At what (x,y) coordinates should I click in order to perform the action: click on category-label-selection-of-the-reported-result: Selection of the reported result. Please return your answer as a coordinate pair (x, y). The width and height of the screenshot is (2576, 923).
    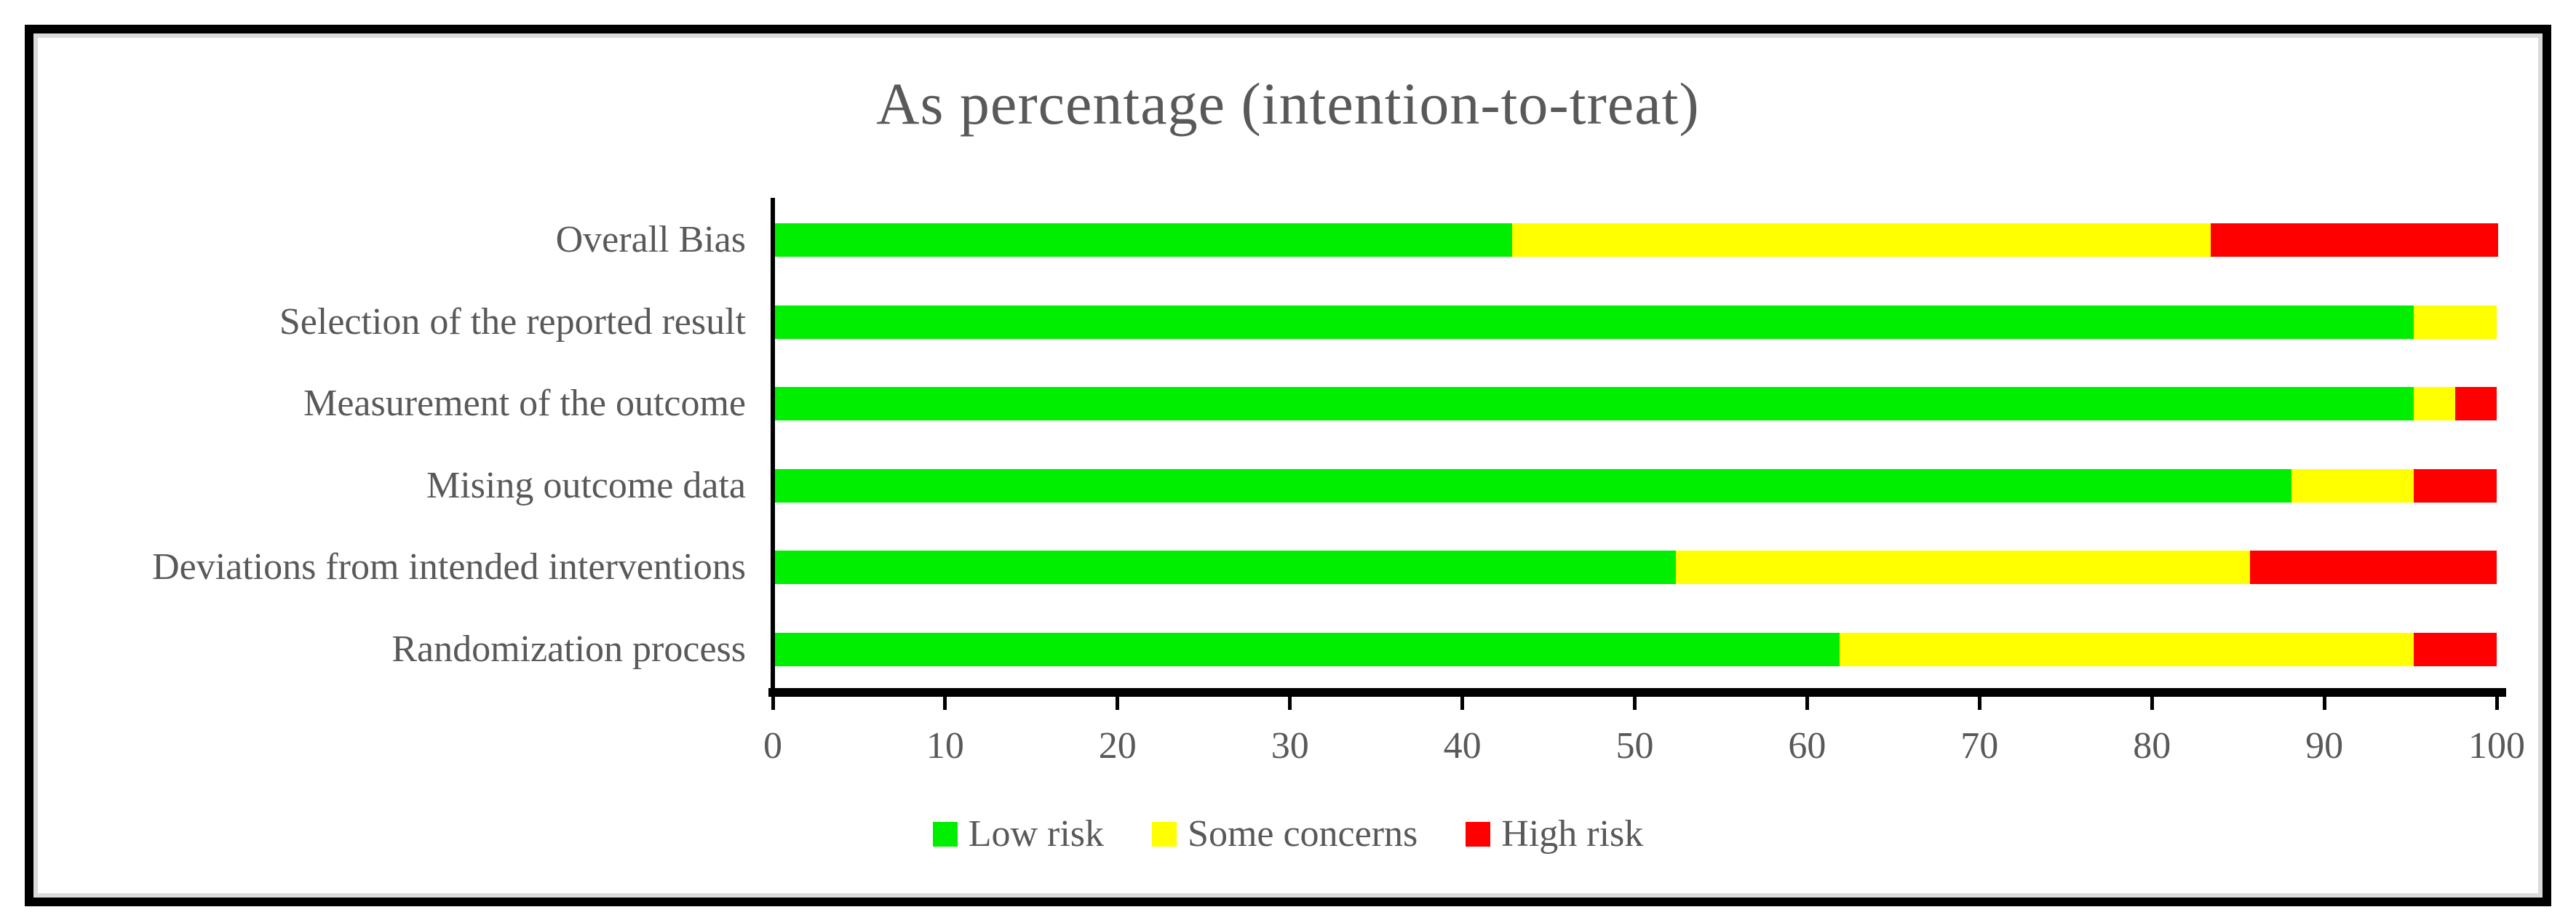
    Looking at the image, I should click on (512, 321).